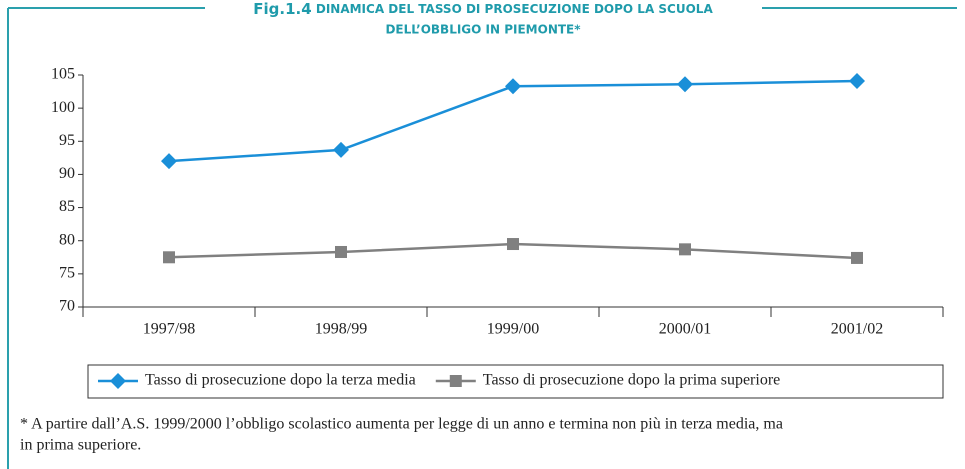  I want to click on x-tick-label: 1999/00, so click(513, 329).